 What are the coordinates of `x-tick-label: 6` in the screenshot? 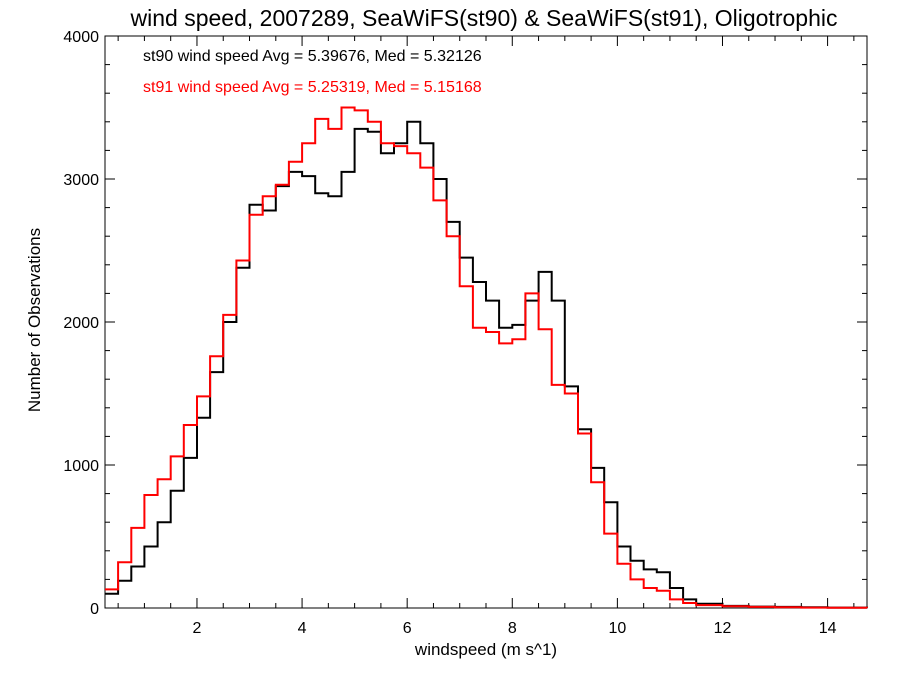 It's located at (407, 628).